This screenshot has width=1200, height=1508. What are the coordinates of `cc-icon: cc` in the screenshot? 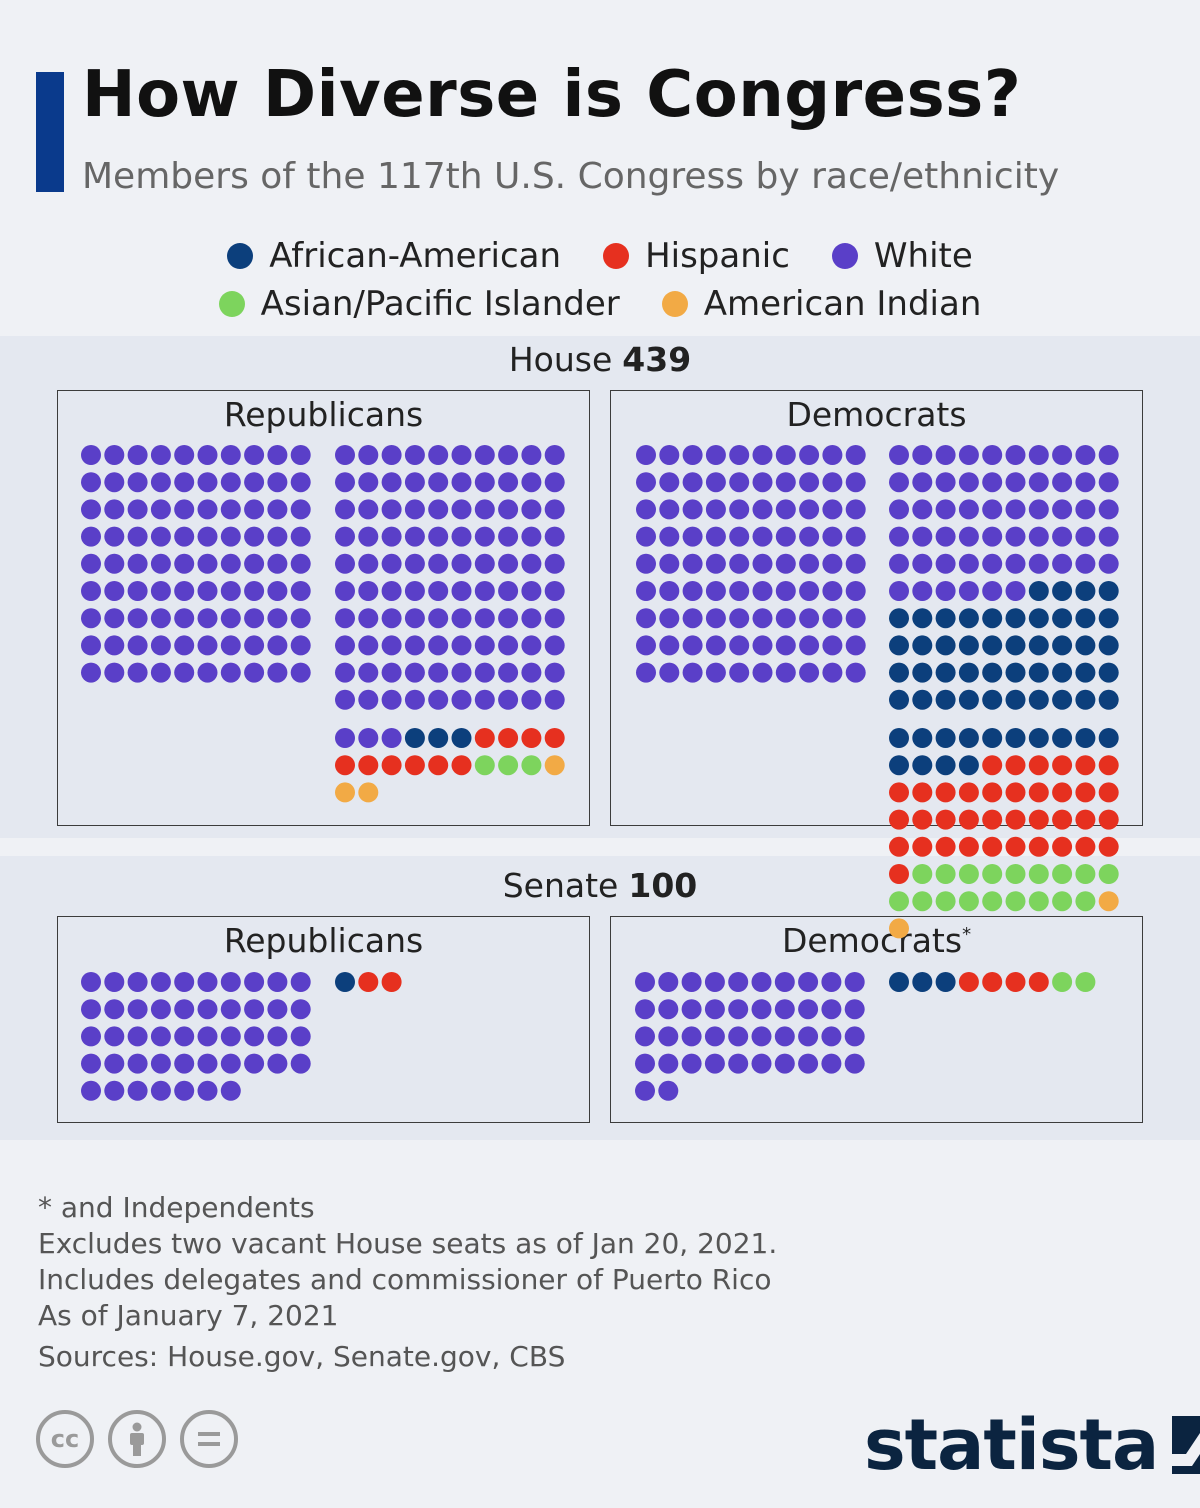 It's located at (65, 1439).